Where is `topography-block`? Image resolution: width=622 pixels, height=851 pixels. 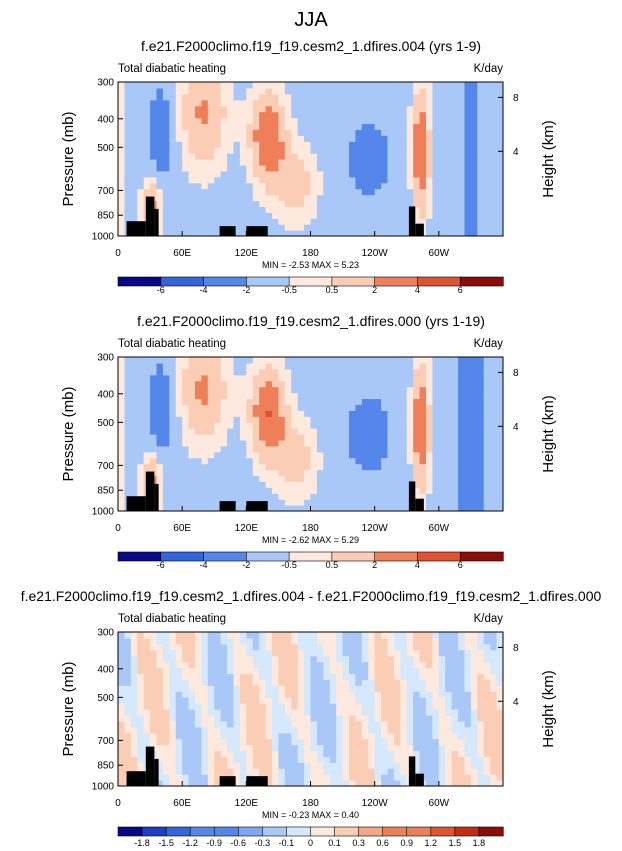
topography-block is located at coordinates (227, 231).